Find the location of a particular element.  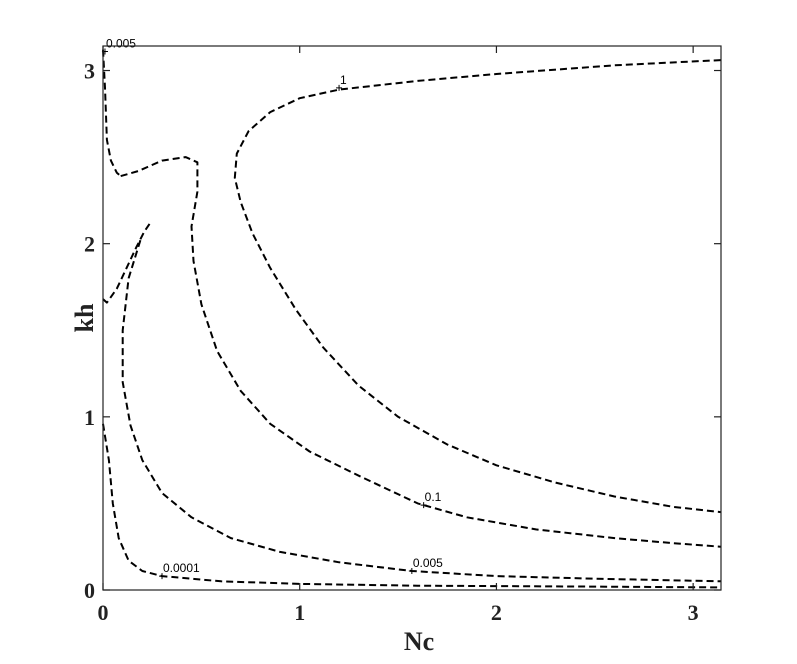

y-tick-label-1: 1 is located at coordinates (89, 417).